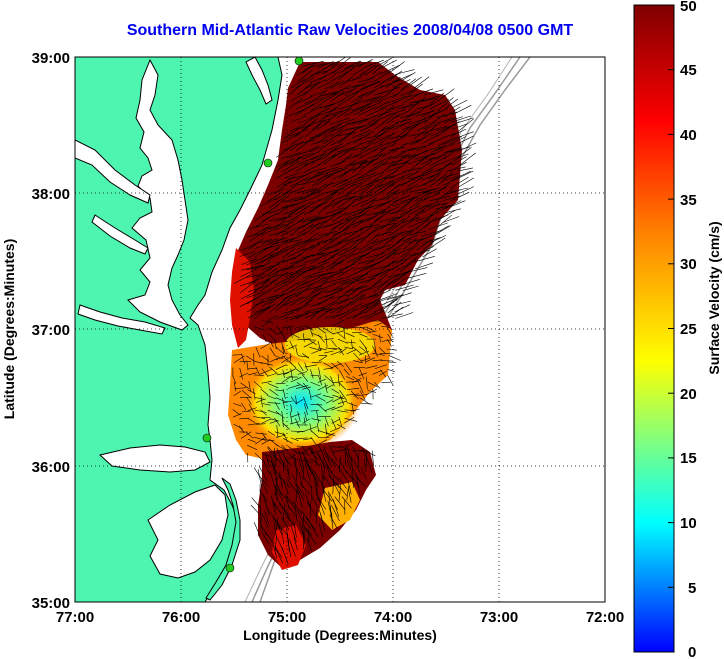 The width and height of the screenshot is (724, 659). Describe the element at coordinates (9, 329) in the screenshot. I see `y-axis-label: Latitude (Degrees:Minutes)` at that location.